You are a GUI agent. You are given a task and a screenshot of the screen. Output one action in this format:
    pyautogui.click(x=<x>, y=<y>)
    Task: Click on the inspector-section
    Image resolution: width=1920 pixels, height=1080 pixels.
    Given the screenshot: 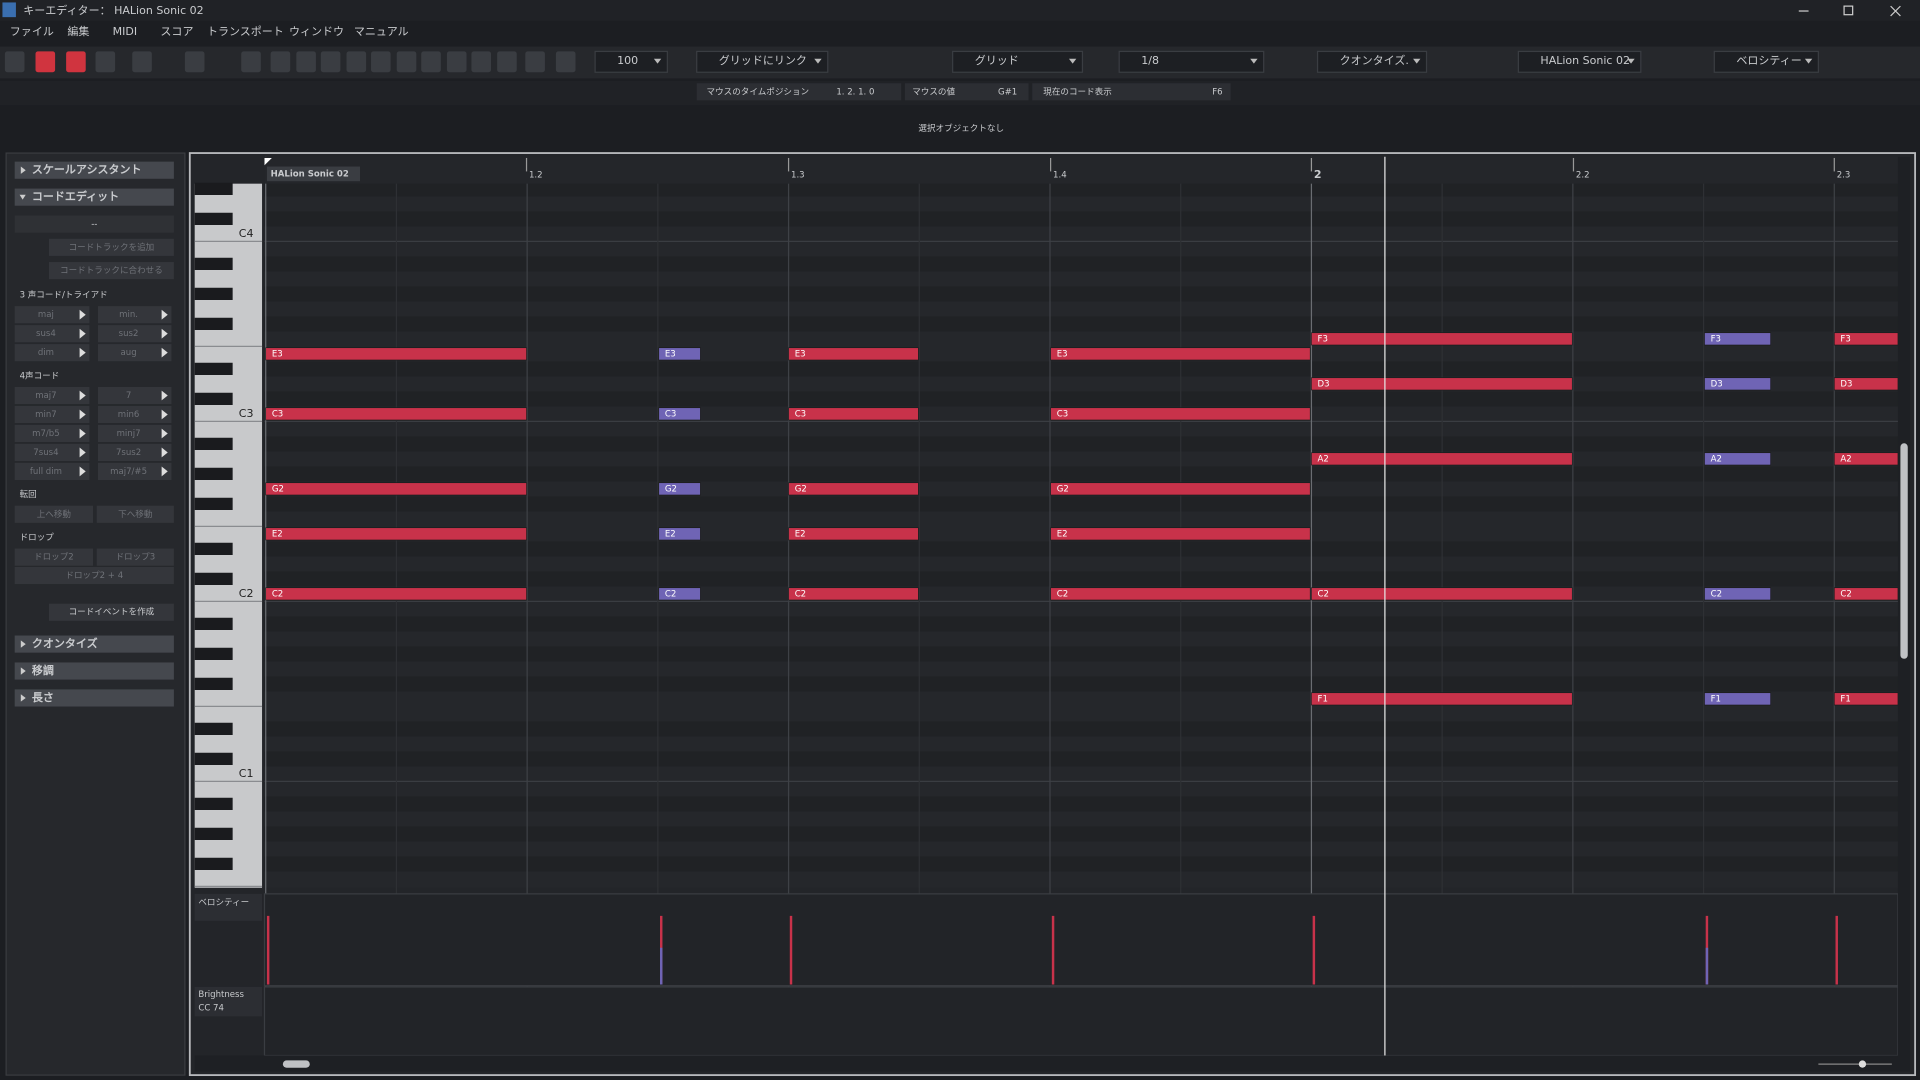 What is the action you would take?
    pyautogui.click(x=94, y=644)
    